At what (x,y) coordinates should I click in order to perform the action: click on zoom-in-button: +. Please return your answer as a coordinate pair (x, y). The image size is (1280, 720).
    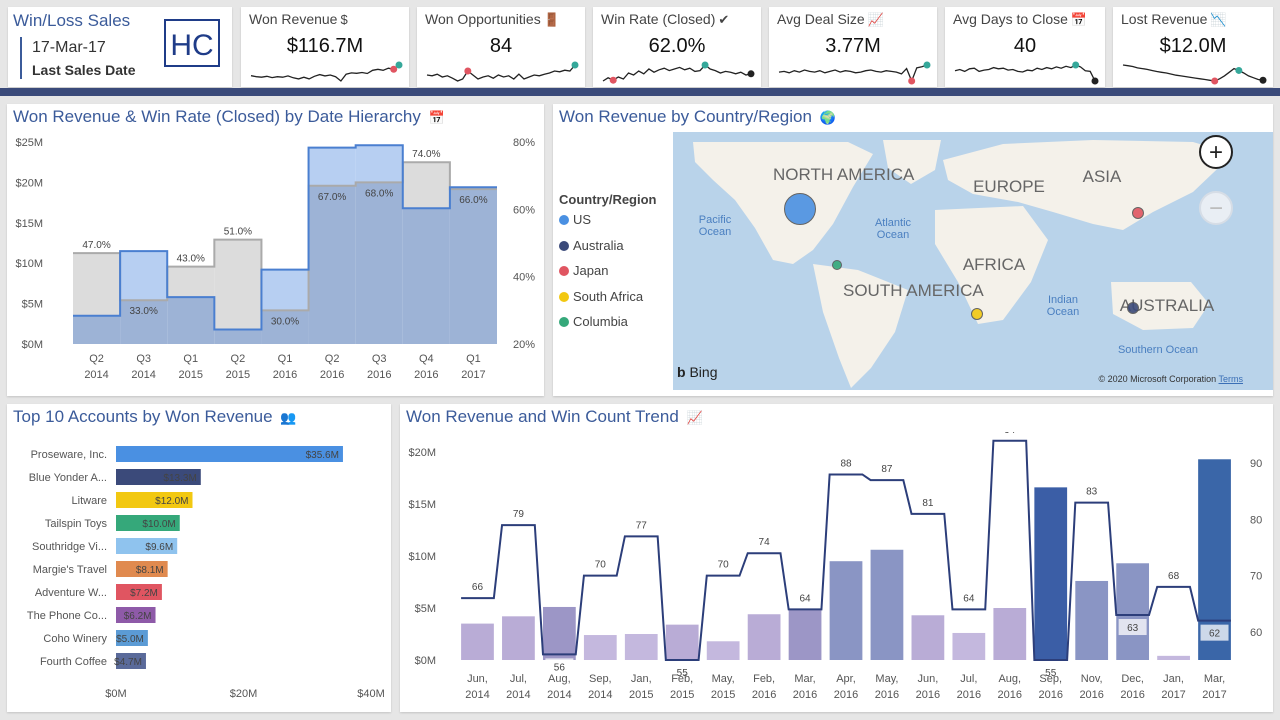
    Looking at the image, I should click on (1216, 152).